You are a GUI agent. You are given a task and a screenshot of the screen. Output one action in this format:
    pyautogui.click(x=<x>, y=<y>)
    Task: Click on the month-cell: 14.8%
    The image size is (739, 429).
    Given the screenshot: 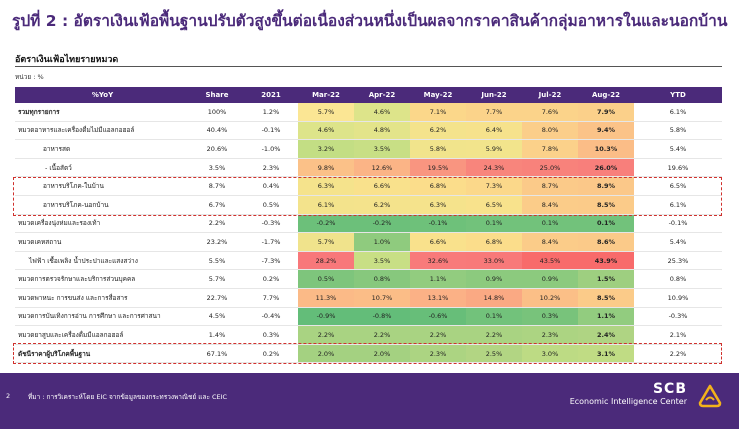 What is the action you would take?
    pyautogui.click(x=494, y=298)
    